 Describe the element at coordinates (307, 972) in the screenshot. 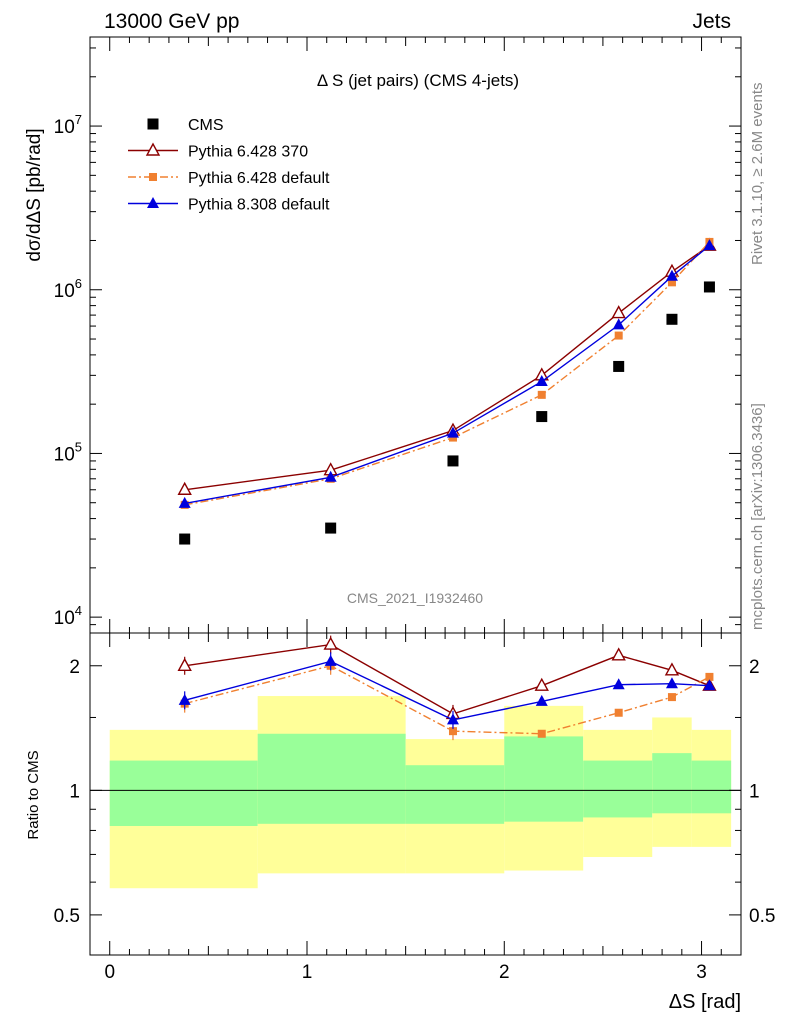

I see `x-tick-label: 1` at that location.